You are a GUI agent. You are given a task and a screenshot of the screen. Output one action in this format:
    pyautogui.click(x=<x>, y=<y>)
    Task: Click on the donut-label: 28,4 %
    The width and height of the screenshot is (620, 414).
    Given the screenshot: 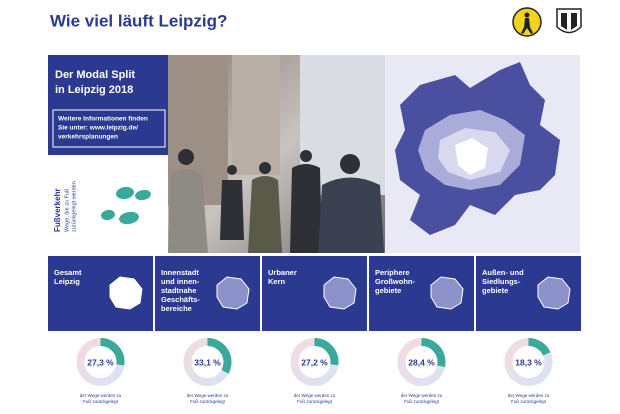 What is the action you would take?
    pyautogui.click(x=421, y=362)
    